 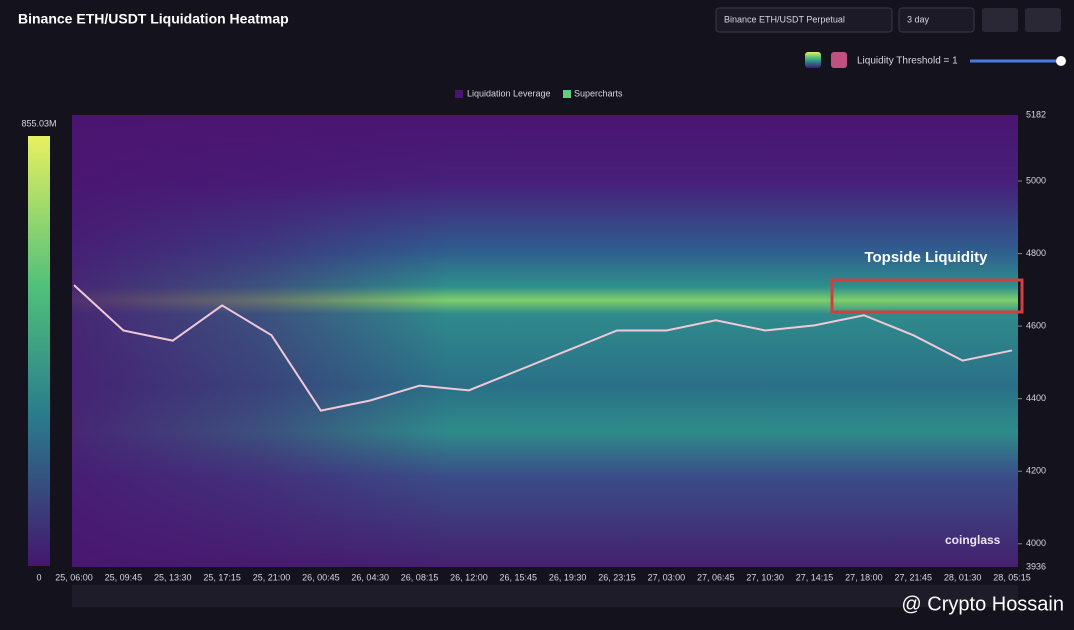 What do you see at coordinates (1036, 398) in the screenshot?
I see `y-tick-label: 4400` at bounding box center [1036, 398].